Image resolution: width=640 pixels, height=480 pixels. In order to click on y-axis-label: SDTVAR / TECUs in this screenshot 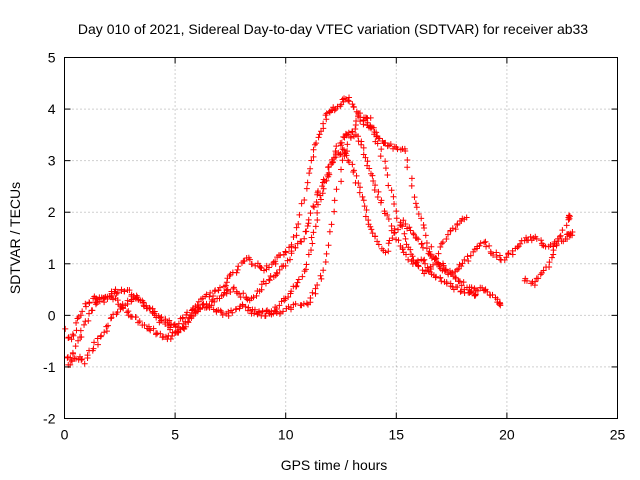, I will do `click(15, 238)`.